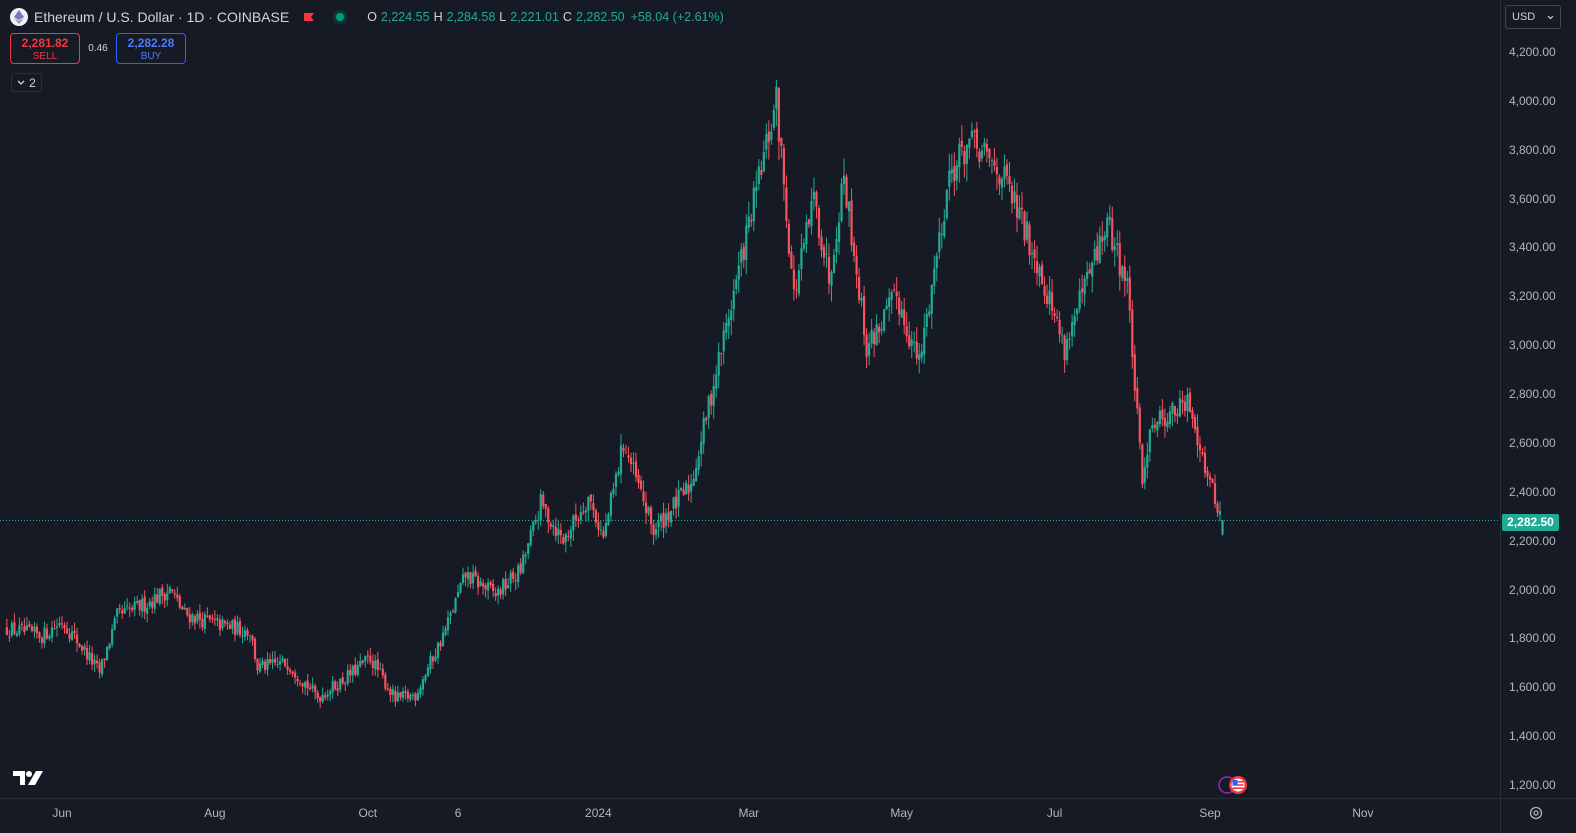  What do you see at coordinates (62, 813) in the screenshot?
I see `time-tick-label: Jun` at bounding box center [62, 813].